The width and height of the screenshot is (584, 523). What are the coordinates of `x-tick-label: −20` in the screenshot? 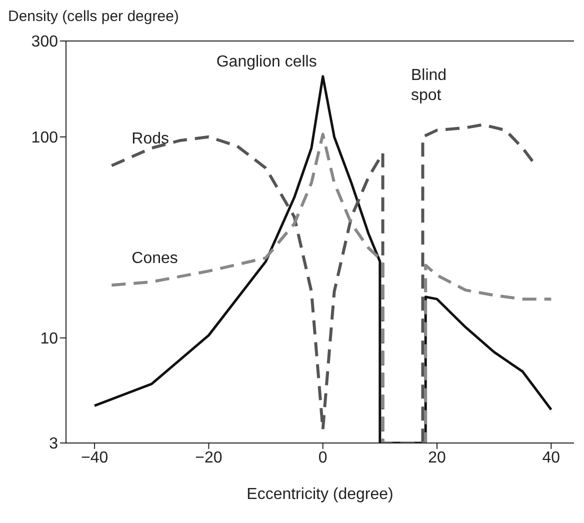 It's located at (208, 457).